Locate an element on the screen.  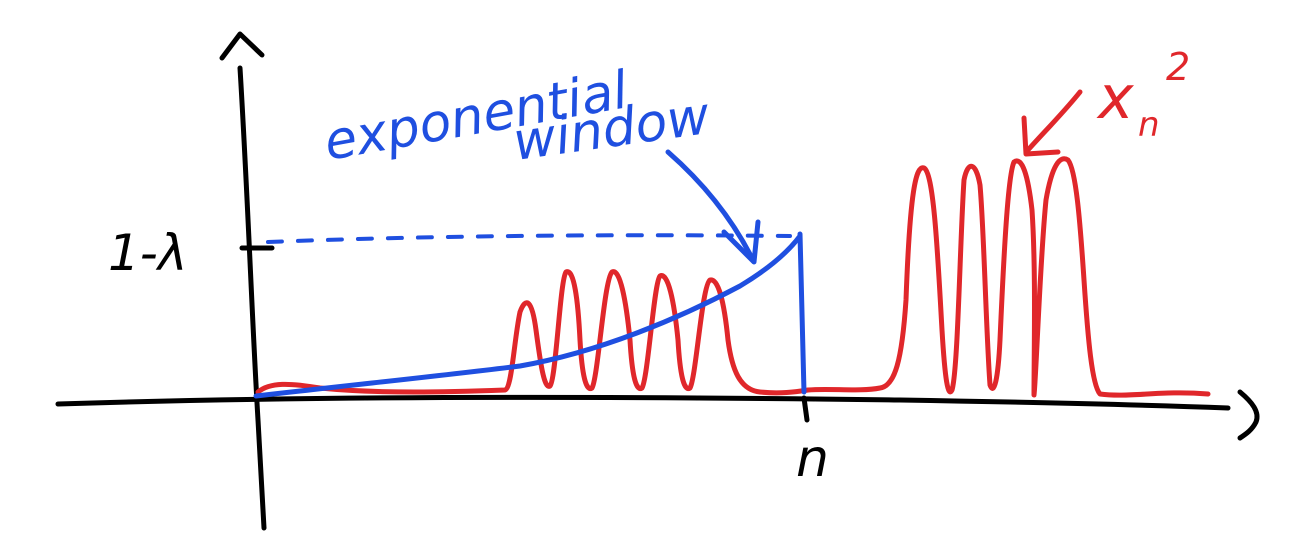
signal-pointer-arrow is located at coordinates (1054, 121).